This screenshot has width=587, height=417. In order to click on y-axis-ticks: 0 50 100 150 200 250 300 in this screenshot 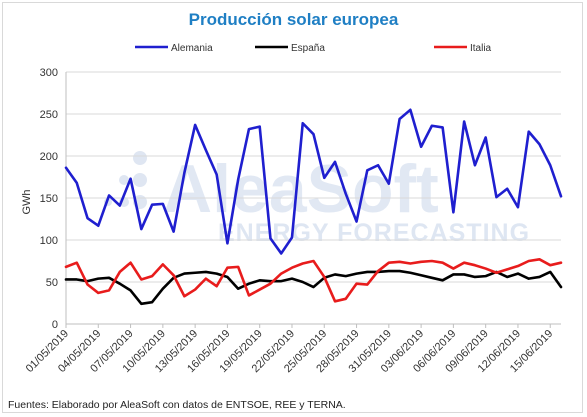, I will do `click(49, 199)`.